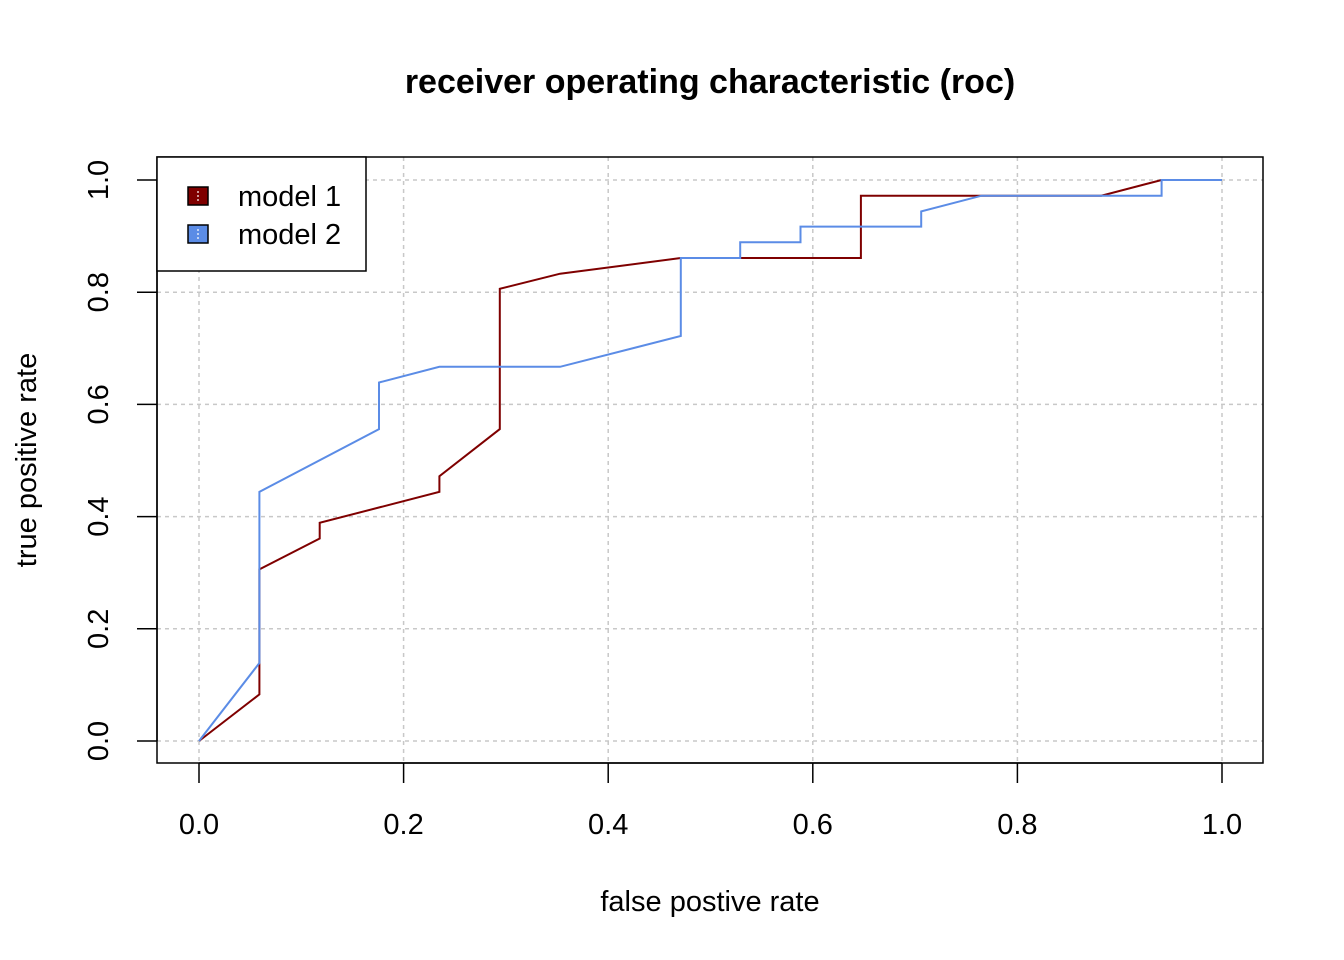 The width and height of the screenshot is (1344, 960). What do you see at coordinates (99, 180) in the screenshot?
I see `y-tick-label: 1.0` at bounding box center [99, 180].